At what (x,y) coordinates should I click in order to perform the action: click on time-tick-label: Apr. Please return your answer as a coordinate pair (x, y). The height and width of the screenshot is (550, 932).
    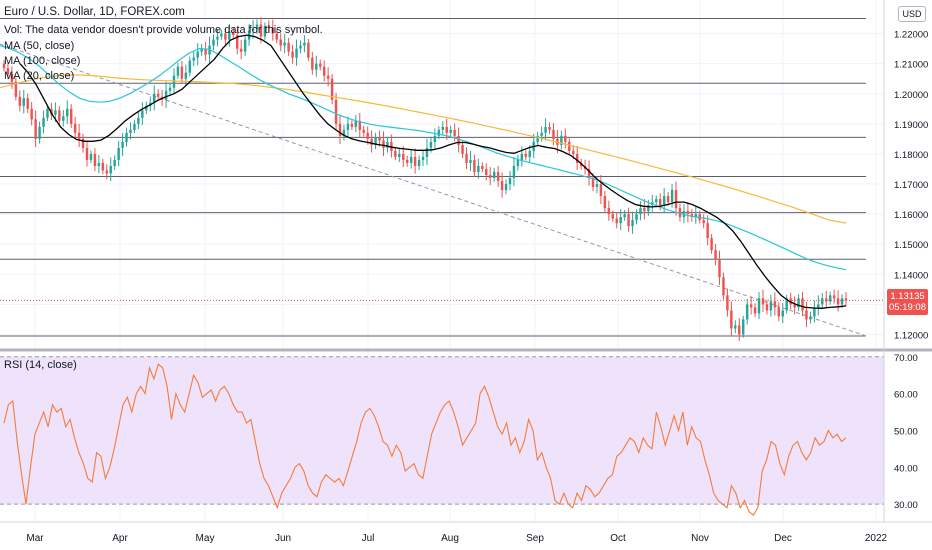
    Looking at the image, I should click on (120, 538).